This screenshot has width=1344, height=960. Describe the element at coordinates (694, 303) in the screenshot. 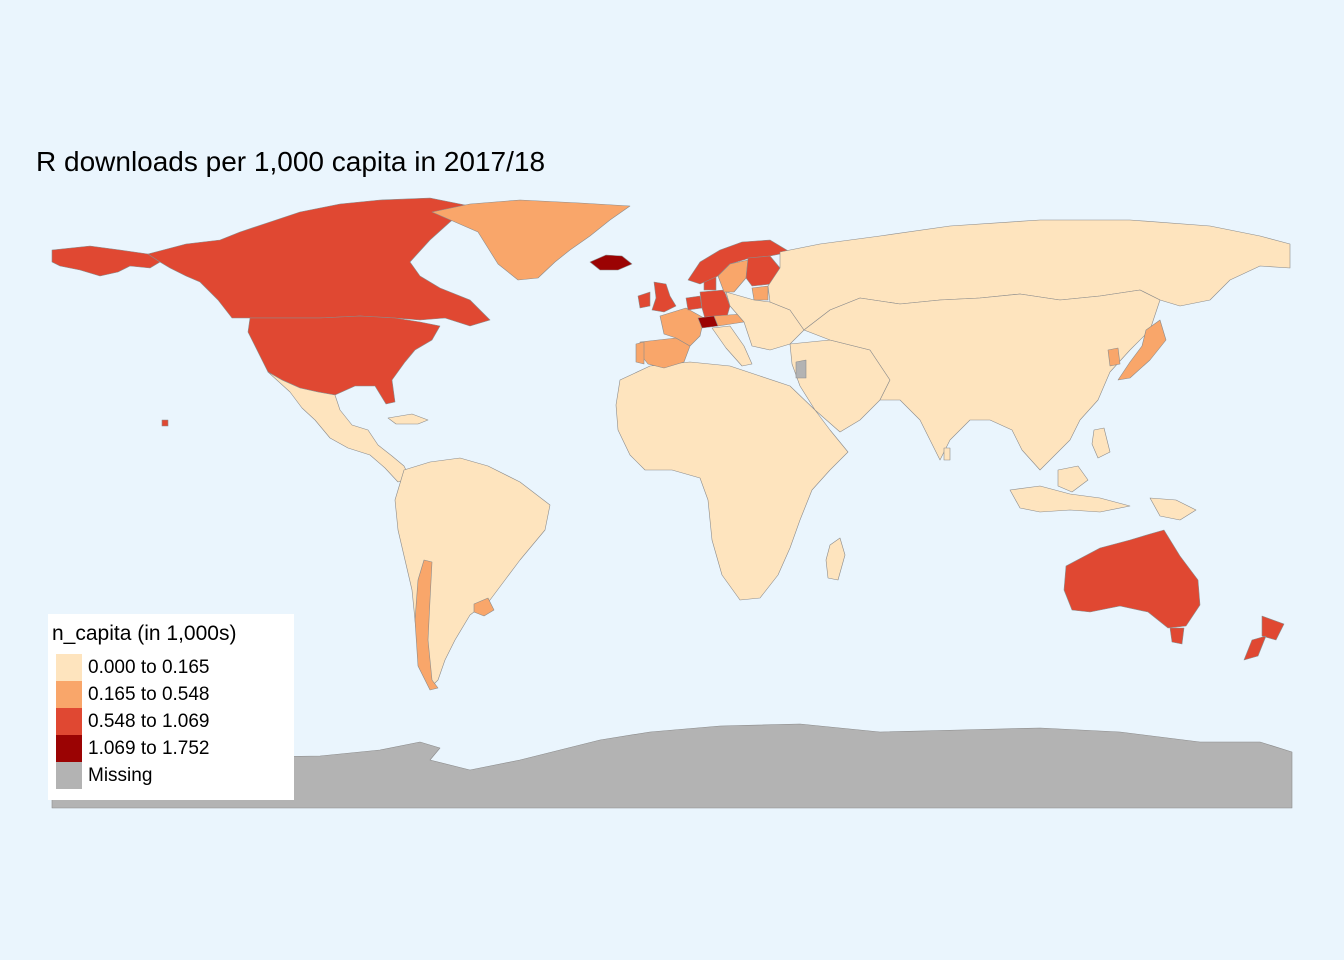

I see `region-netherlands` at that location.